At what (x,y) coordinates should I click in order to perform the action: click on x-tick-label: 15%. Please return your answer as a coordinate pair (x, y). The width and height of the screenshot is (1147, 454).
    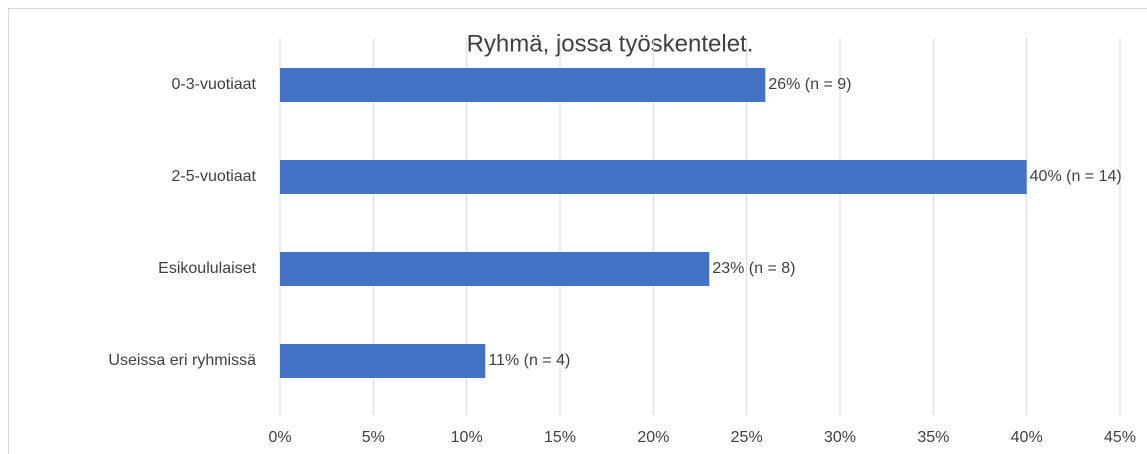
    Looking at the image, I should click on (560, 437).